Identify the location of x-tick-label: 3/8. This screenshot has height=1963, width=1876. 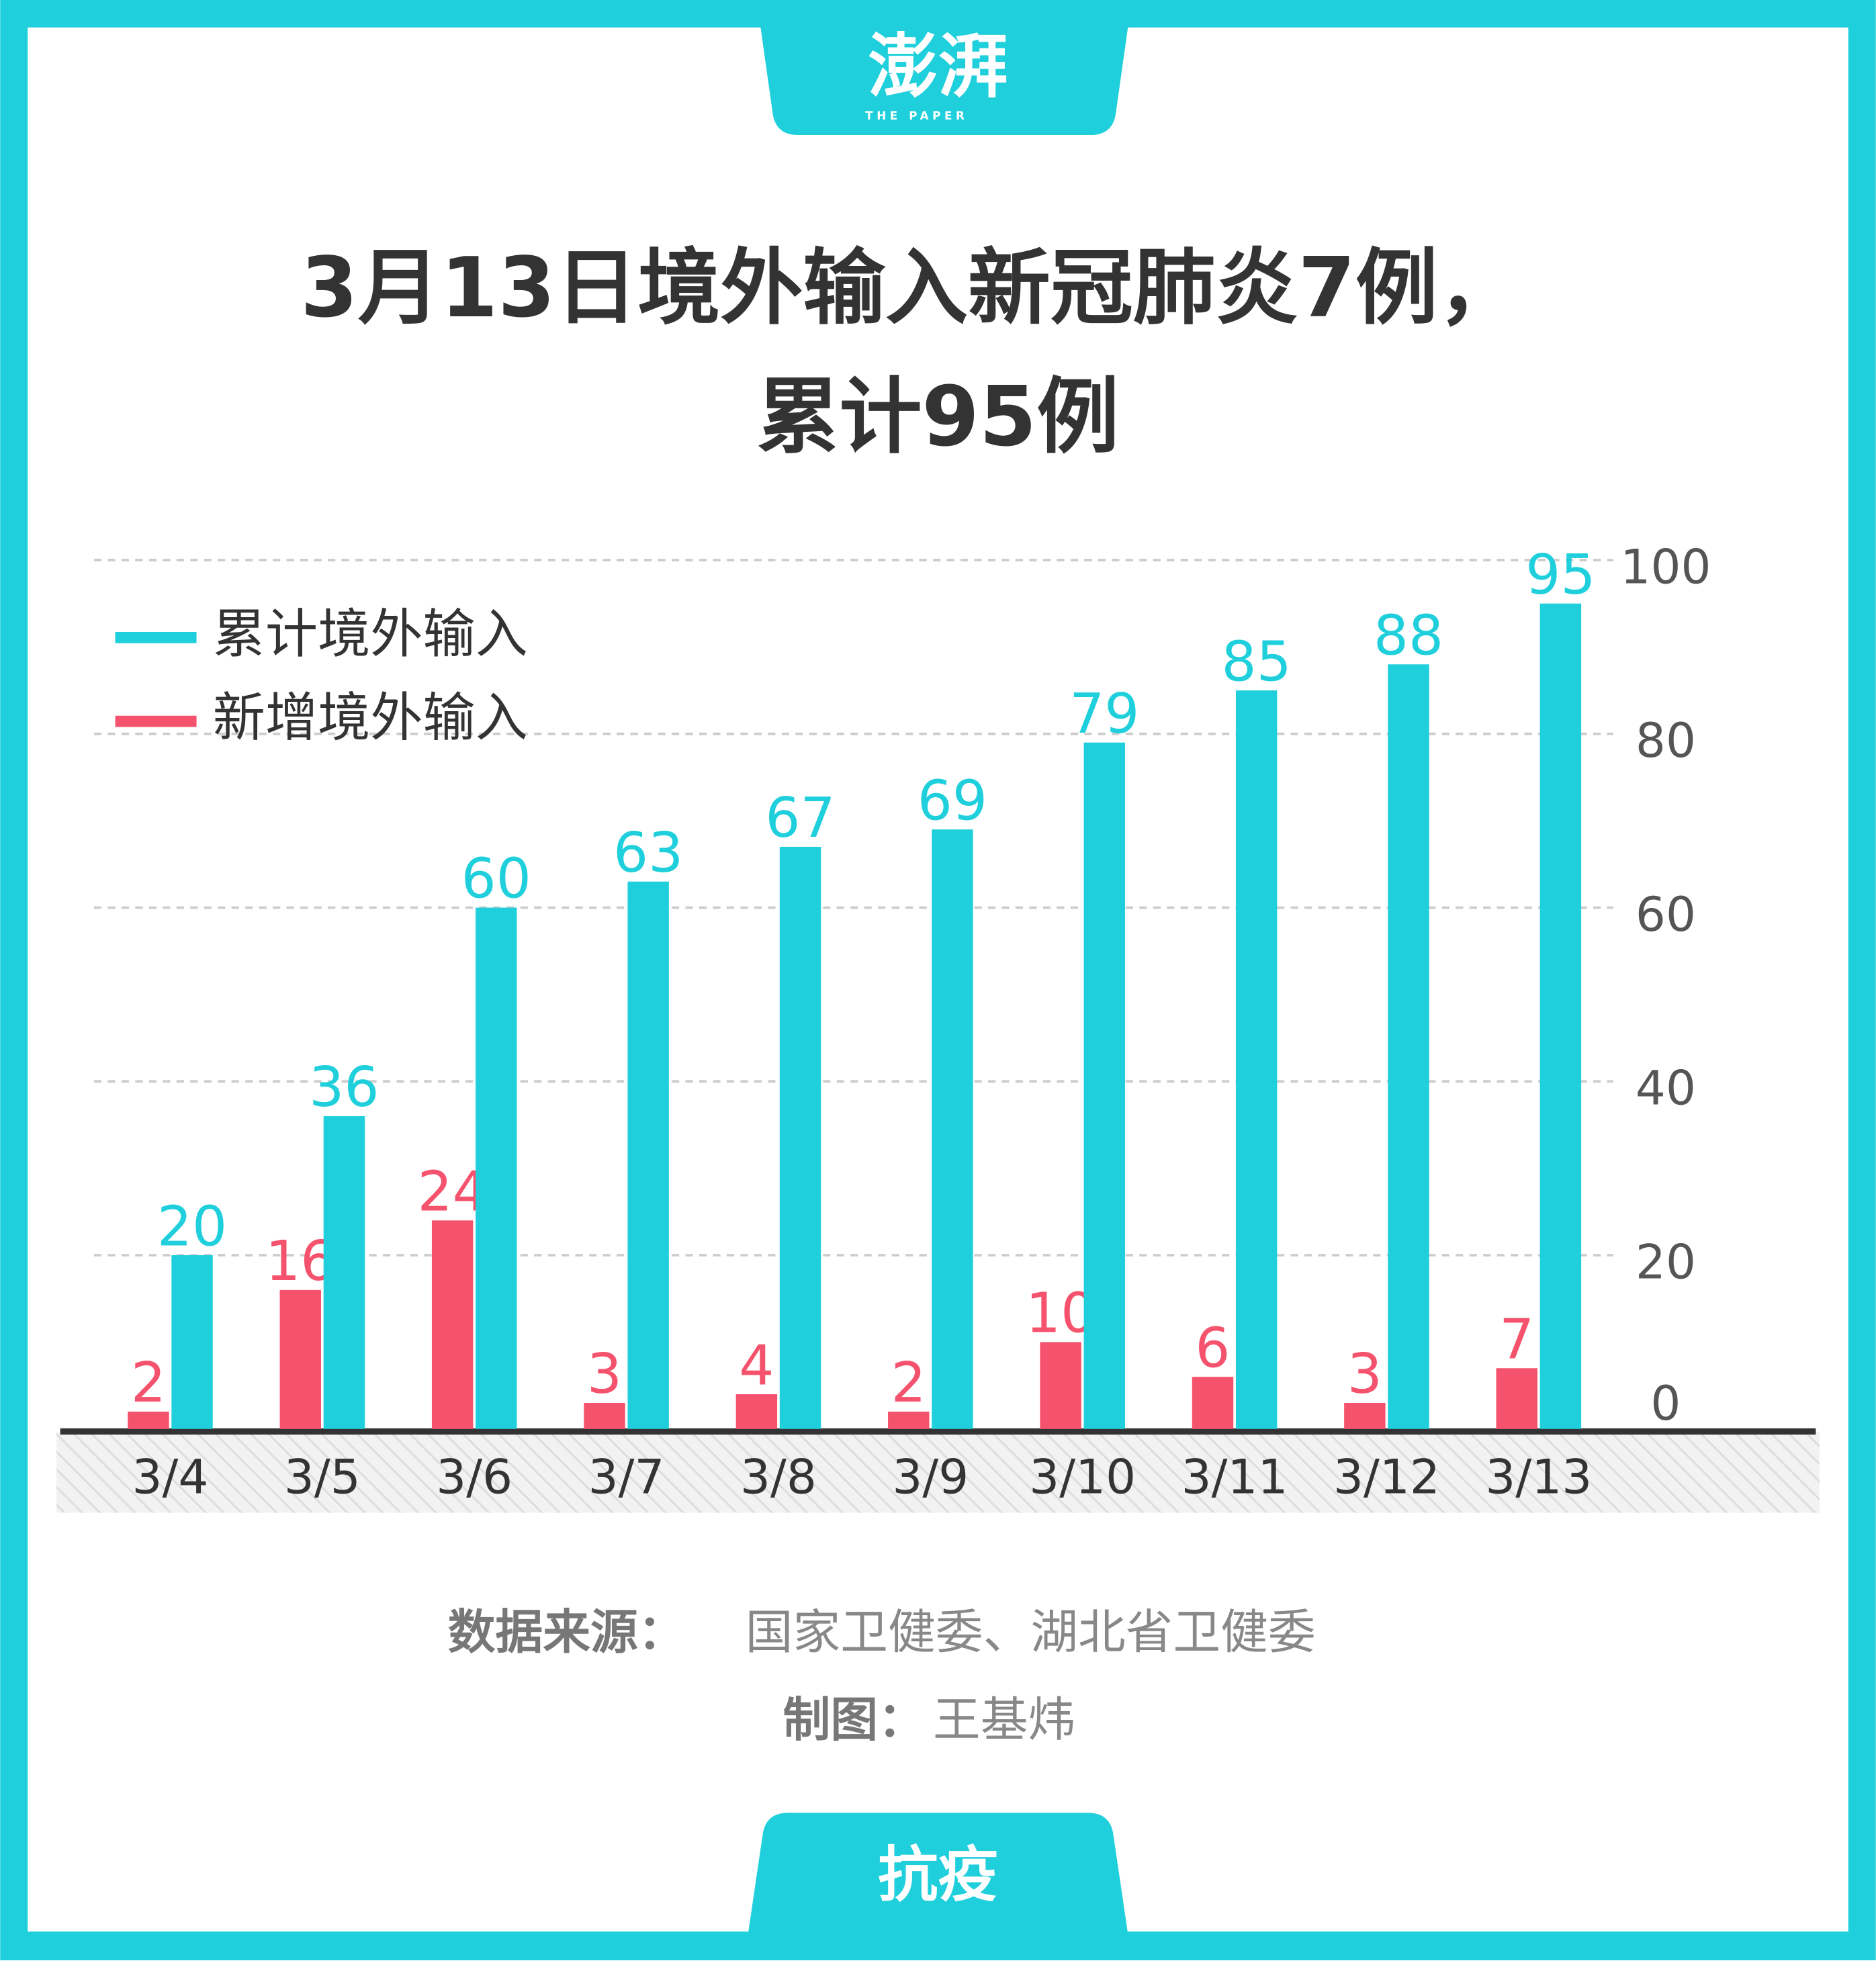
(778, 1477).